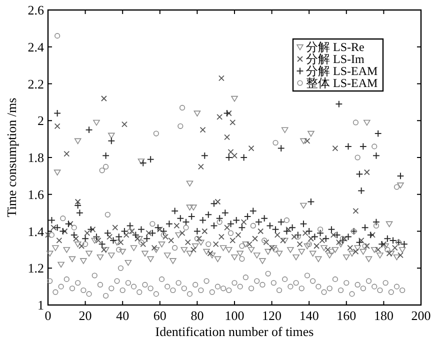 This screenshot has width=433, height=343. I want to click on y-axis-title: Time consumption /ms, so click(11, 158).